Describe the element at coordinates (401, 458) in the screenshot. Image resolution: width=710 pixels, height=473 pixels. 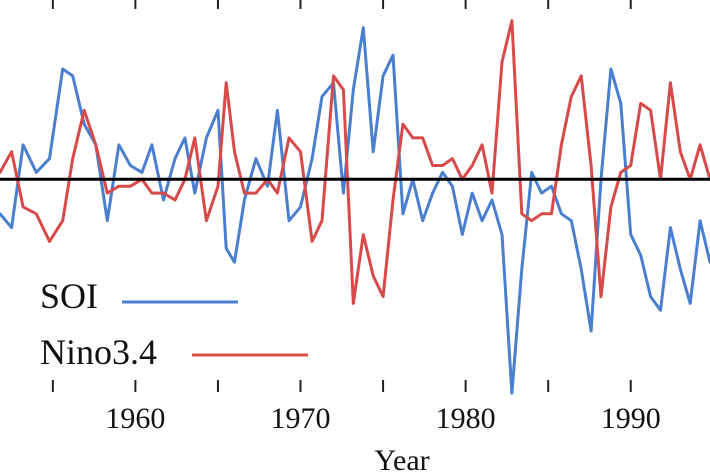
I see `x-axis-title: Year` at that location.